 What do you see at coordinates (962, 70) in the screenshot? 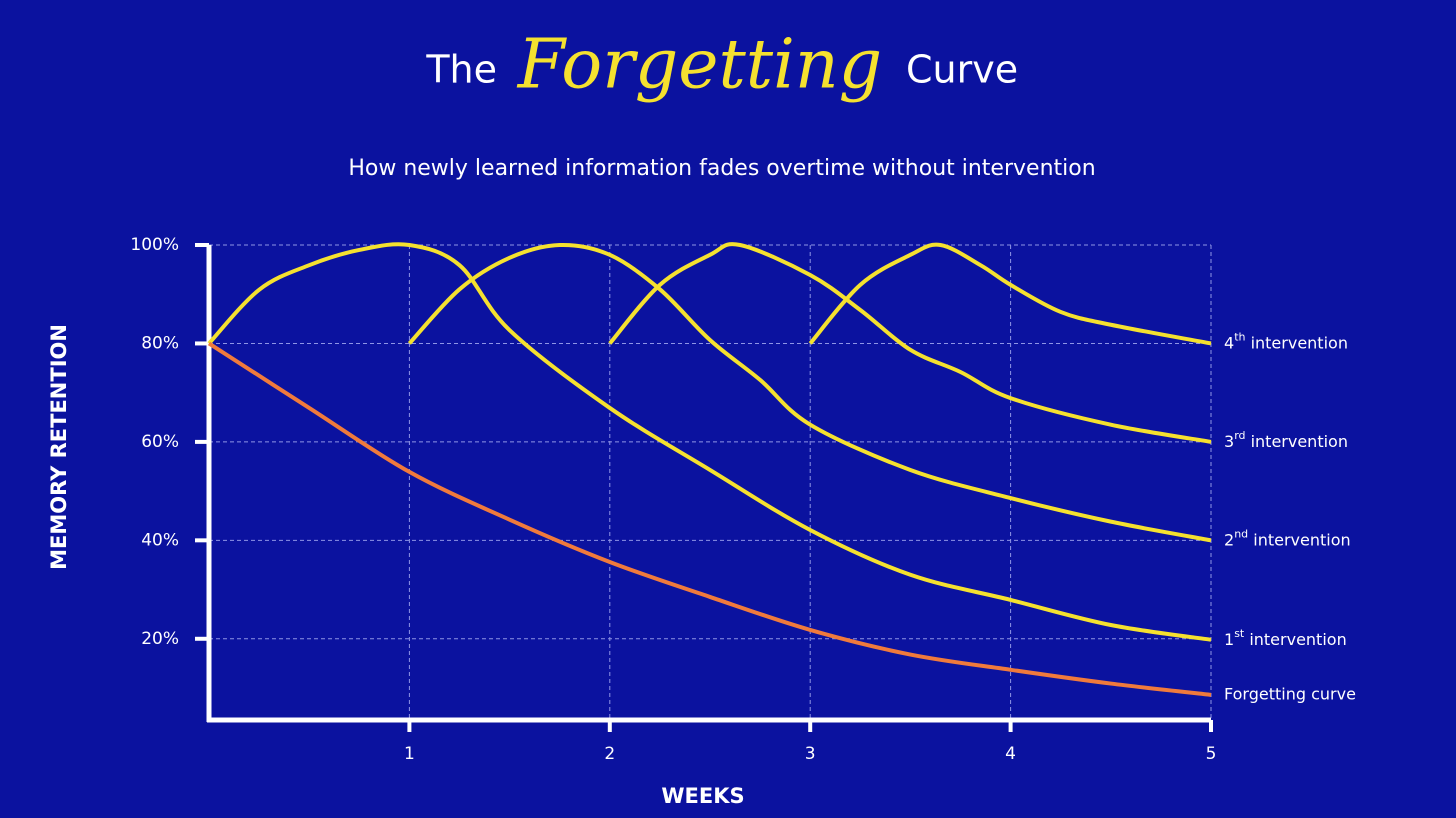
I see `title-curve: Curve` at bounding box center [962, 70].